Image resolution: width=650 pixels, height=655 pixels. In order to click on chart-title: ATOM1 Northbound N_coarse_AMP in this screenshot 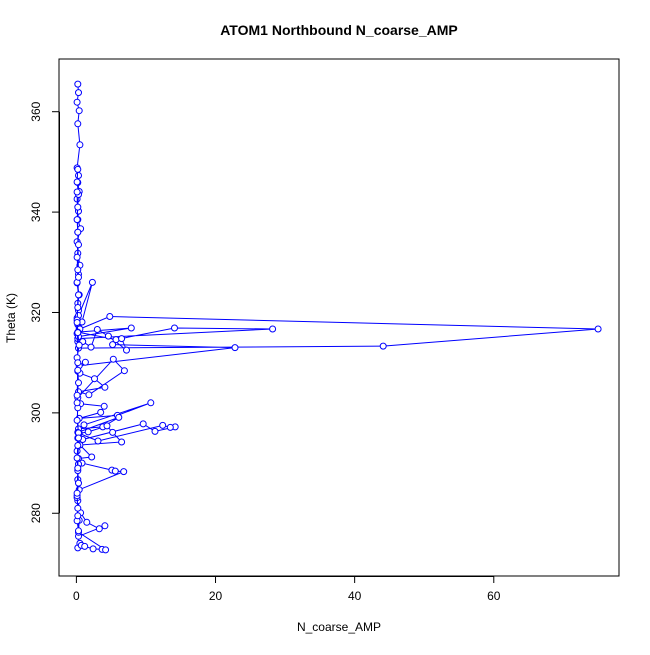, I will do `click(339, 30)`.